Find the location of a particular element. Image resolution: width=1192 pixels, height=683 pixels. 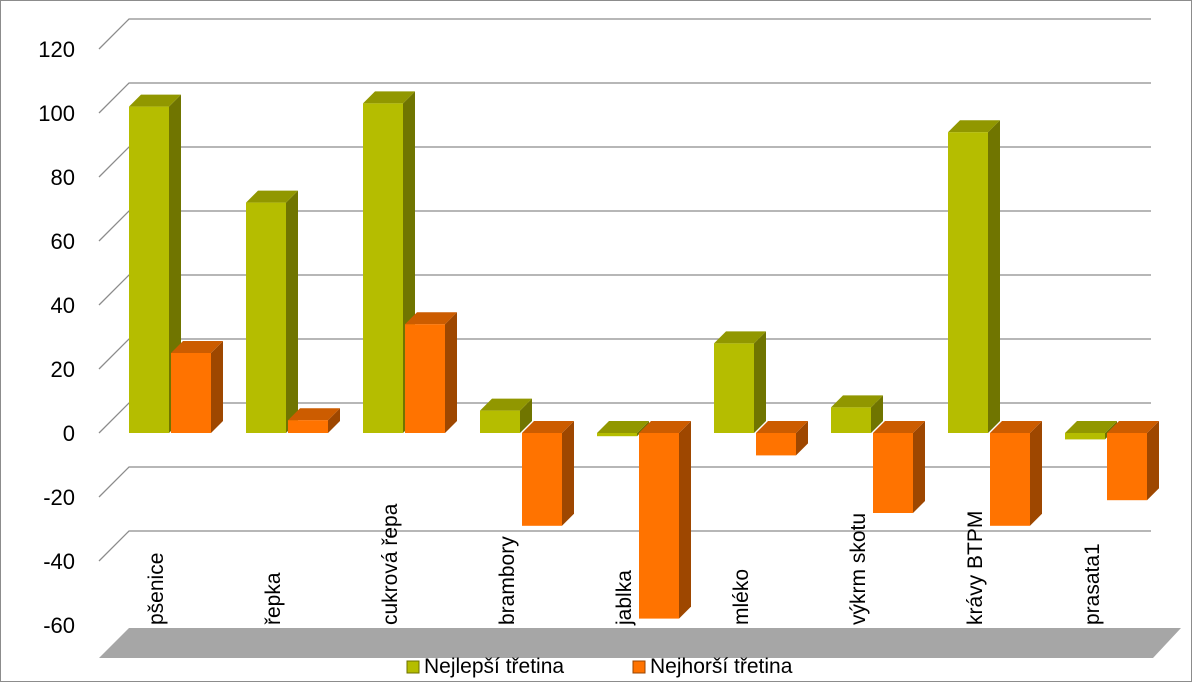

y-axis: 120 100 80 60 40 20 0 -20 -40 -60 is located at coordinates (56, 337).